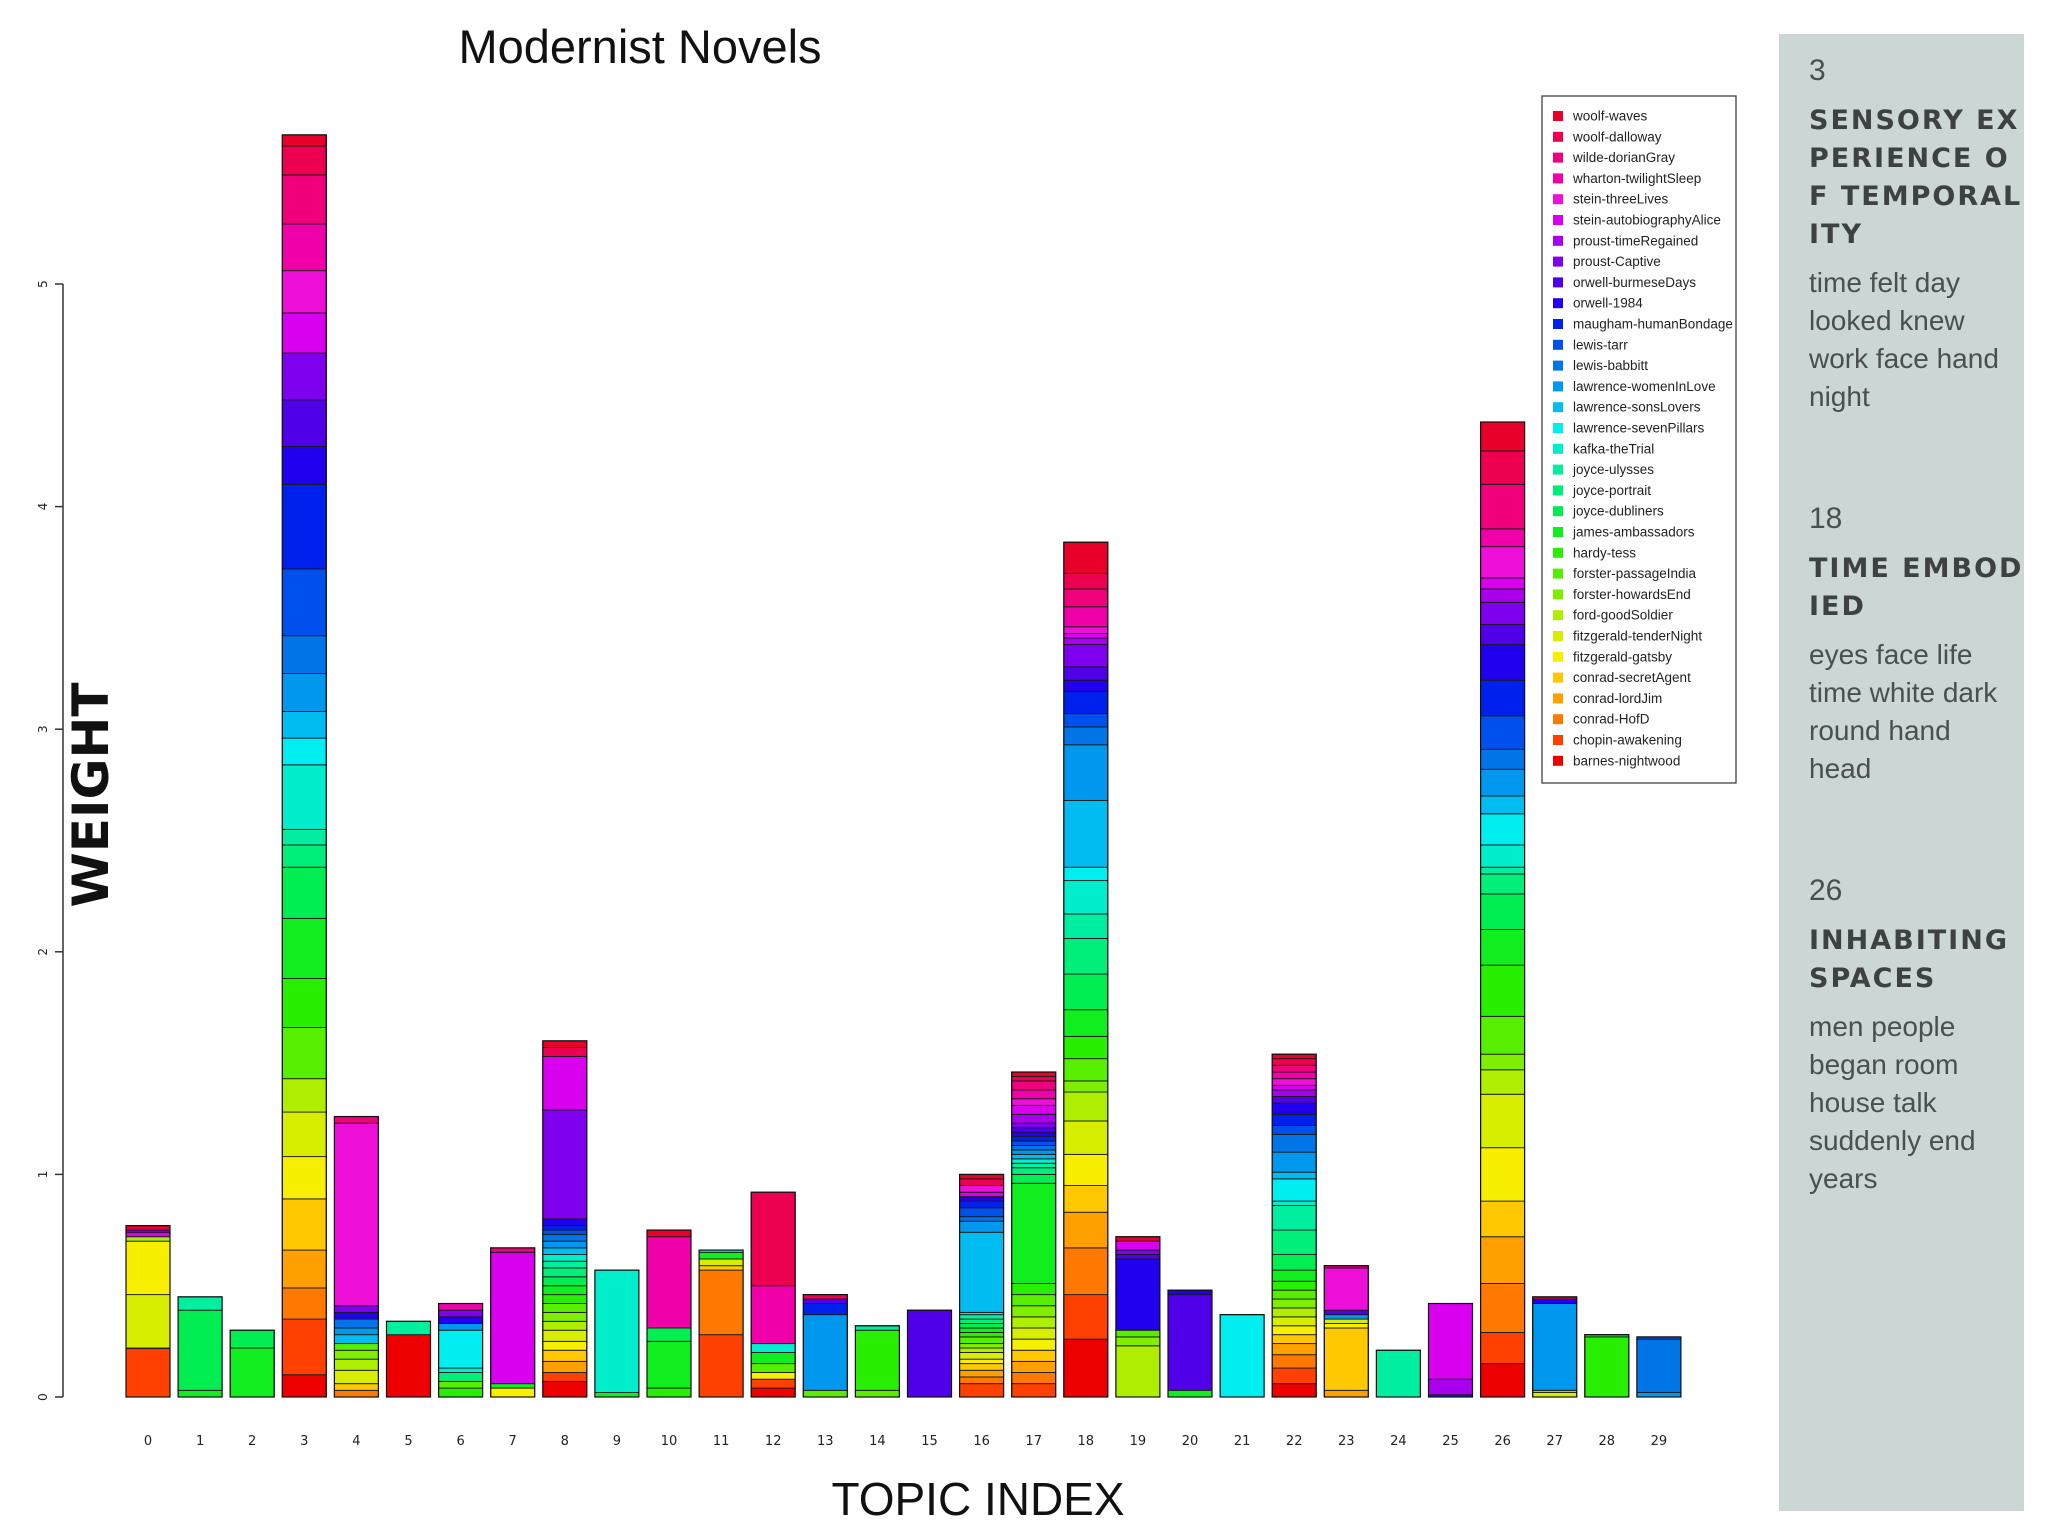 This screenshot has height=1536, width=2048. What do you see at coordinates (1639, 439) in the screenshot?
I see `legend-box` at bounding box center [1639, 439].